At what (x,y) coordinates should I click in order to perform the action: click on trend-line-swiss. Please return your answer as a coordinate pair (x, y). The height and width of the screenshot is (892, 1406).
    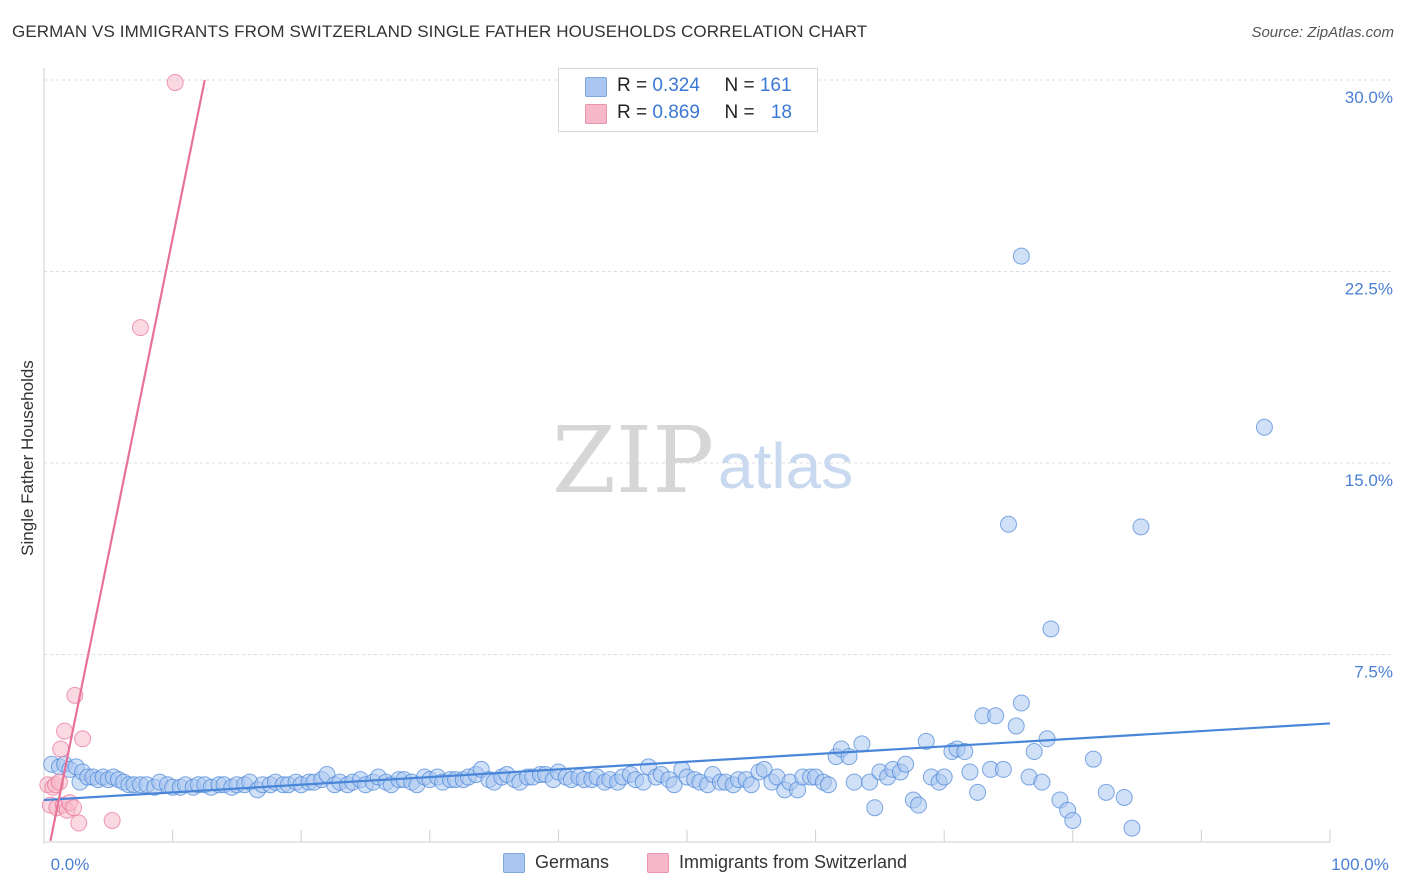
    Looking at the image, I should click on (127, 460).